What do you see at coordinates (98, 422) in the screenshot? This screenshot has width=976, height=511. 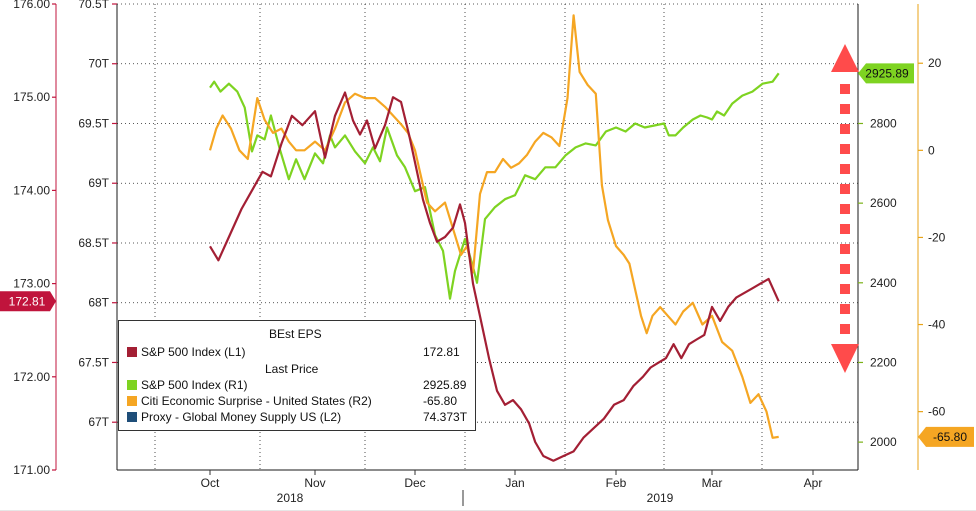 I see `money-tick-label: 67T` at bounding box center [98, 422].